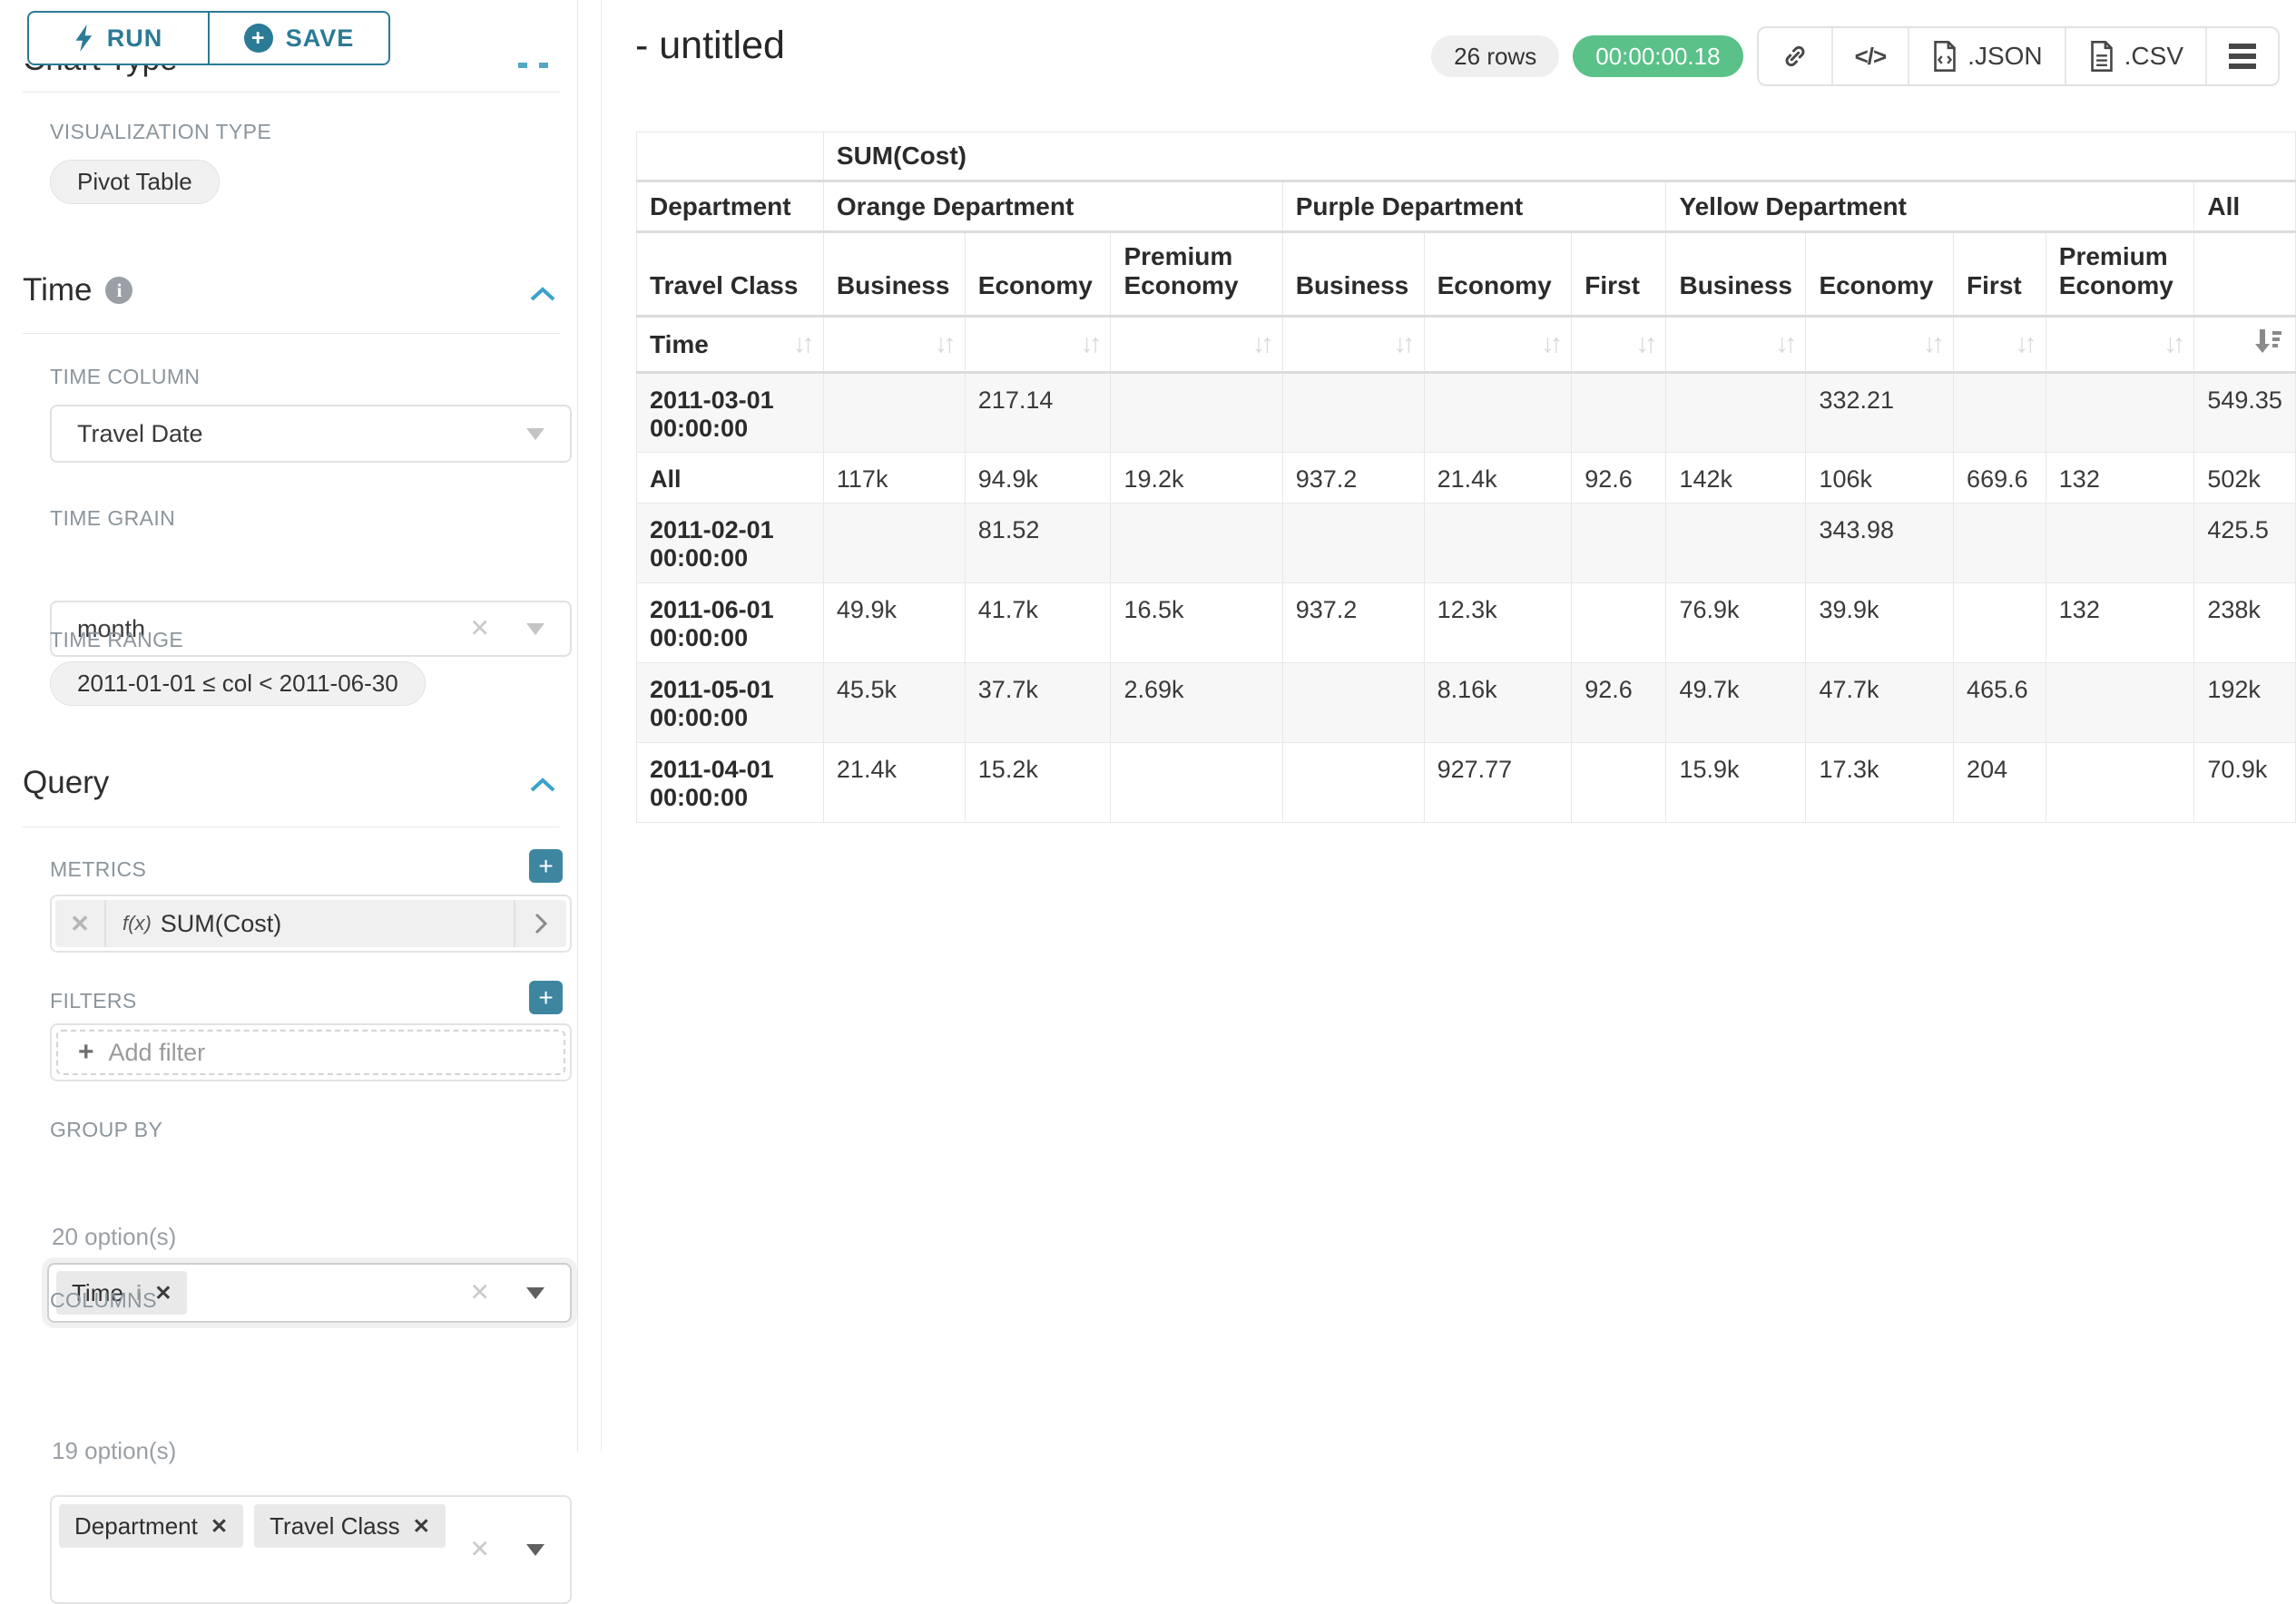  What do you see at coordinates (730, 274) in the screenshot?
I see `column-dimension-label: Travel Class` at bounding box center [730, 274].